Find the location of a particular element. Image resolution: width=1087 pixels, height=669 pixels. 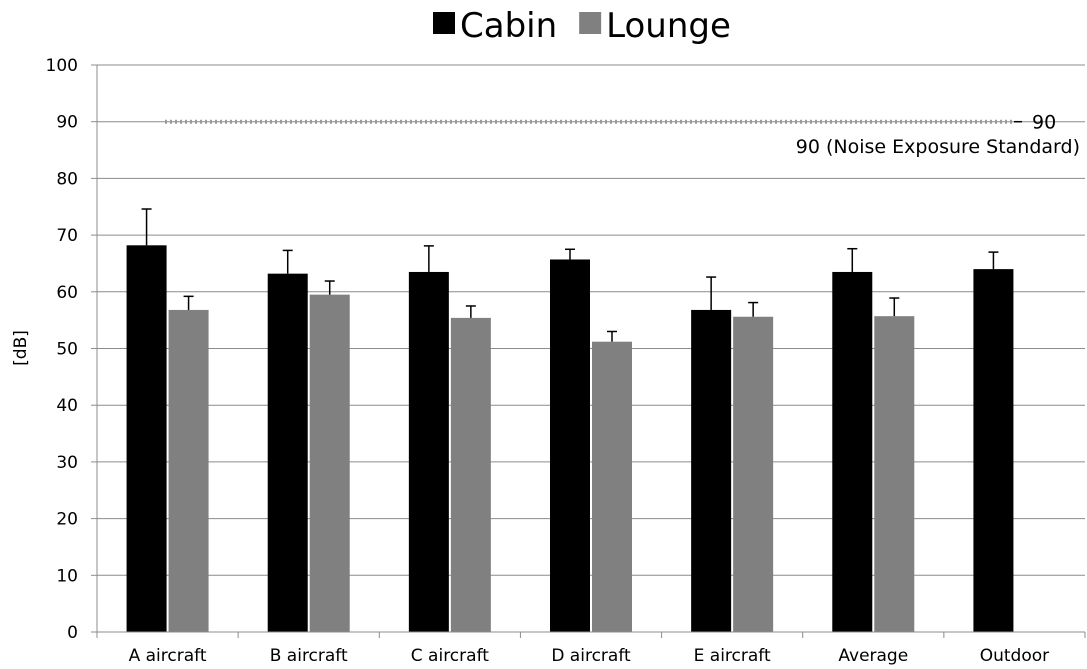

y-tick-label: 10 is located at coordinates (67, 576).